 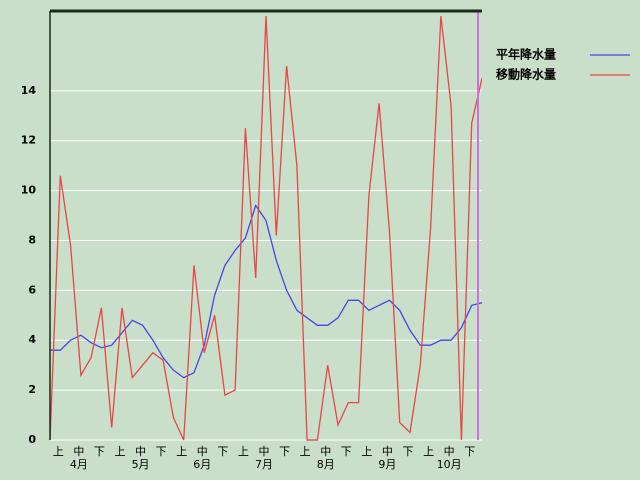 What do you see at coordinates (326, 464) in the screenshot?
I see `month-label: 8月` at bounding box center [326, 464].